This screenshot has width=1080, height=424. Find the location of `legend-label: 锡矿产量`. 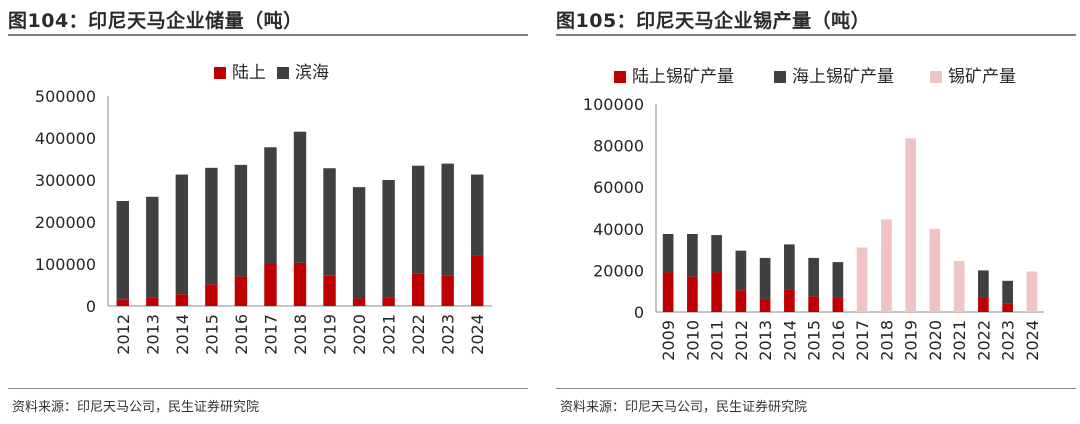

legend-label: 锡矿产量 is located at coordinates (982, 77).